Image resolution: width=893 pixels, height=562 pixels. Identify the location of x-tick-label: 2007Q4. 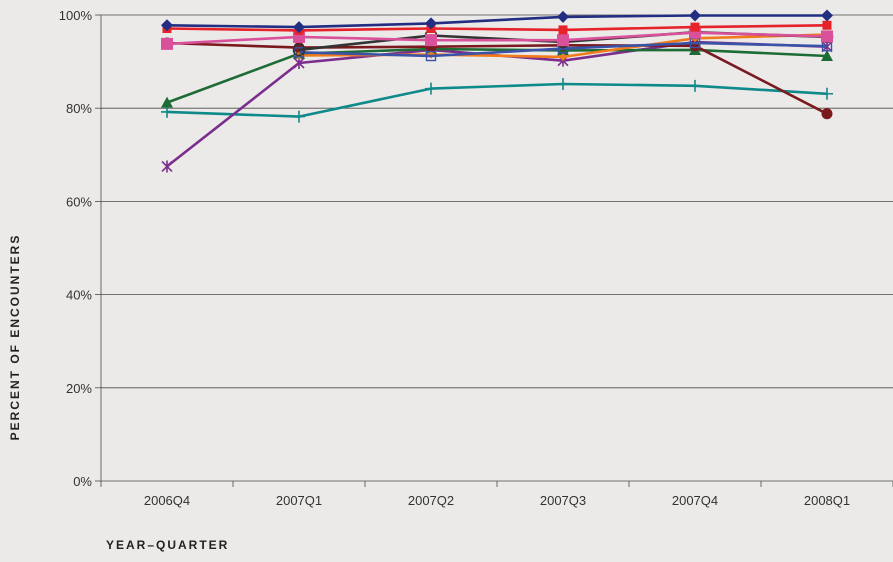
(695, 500).